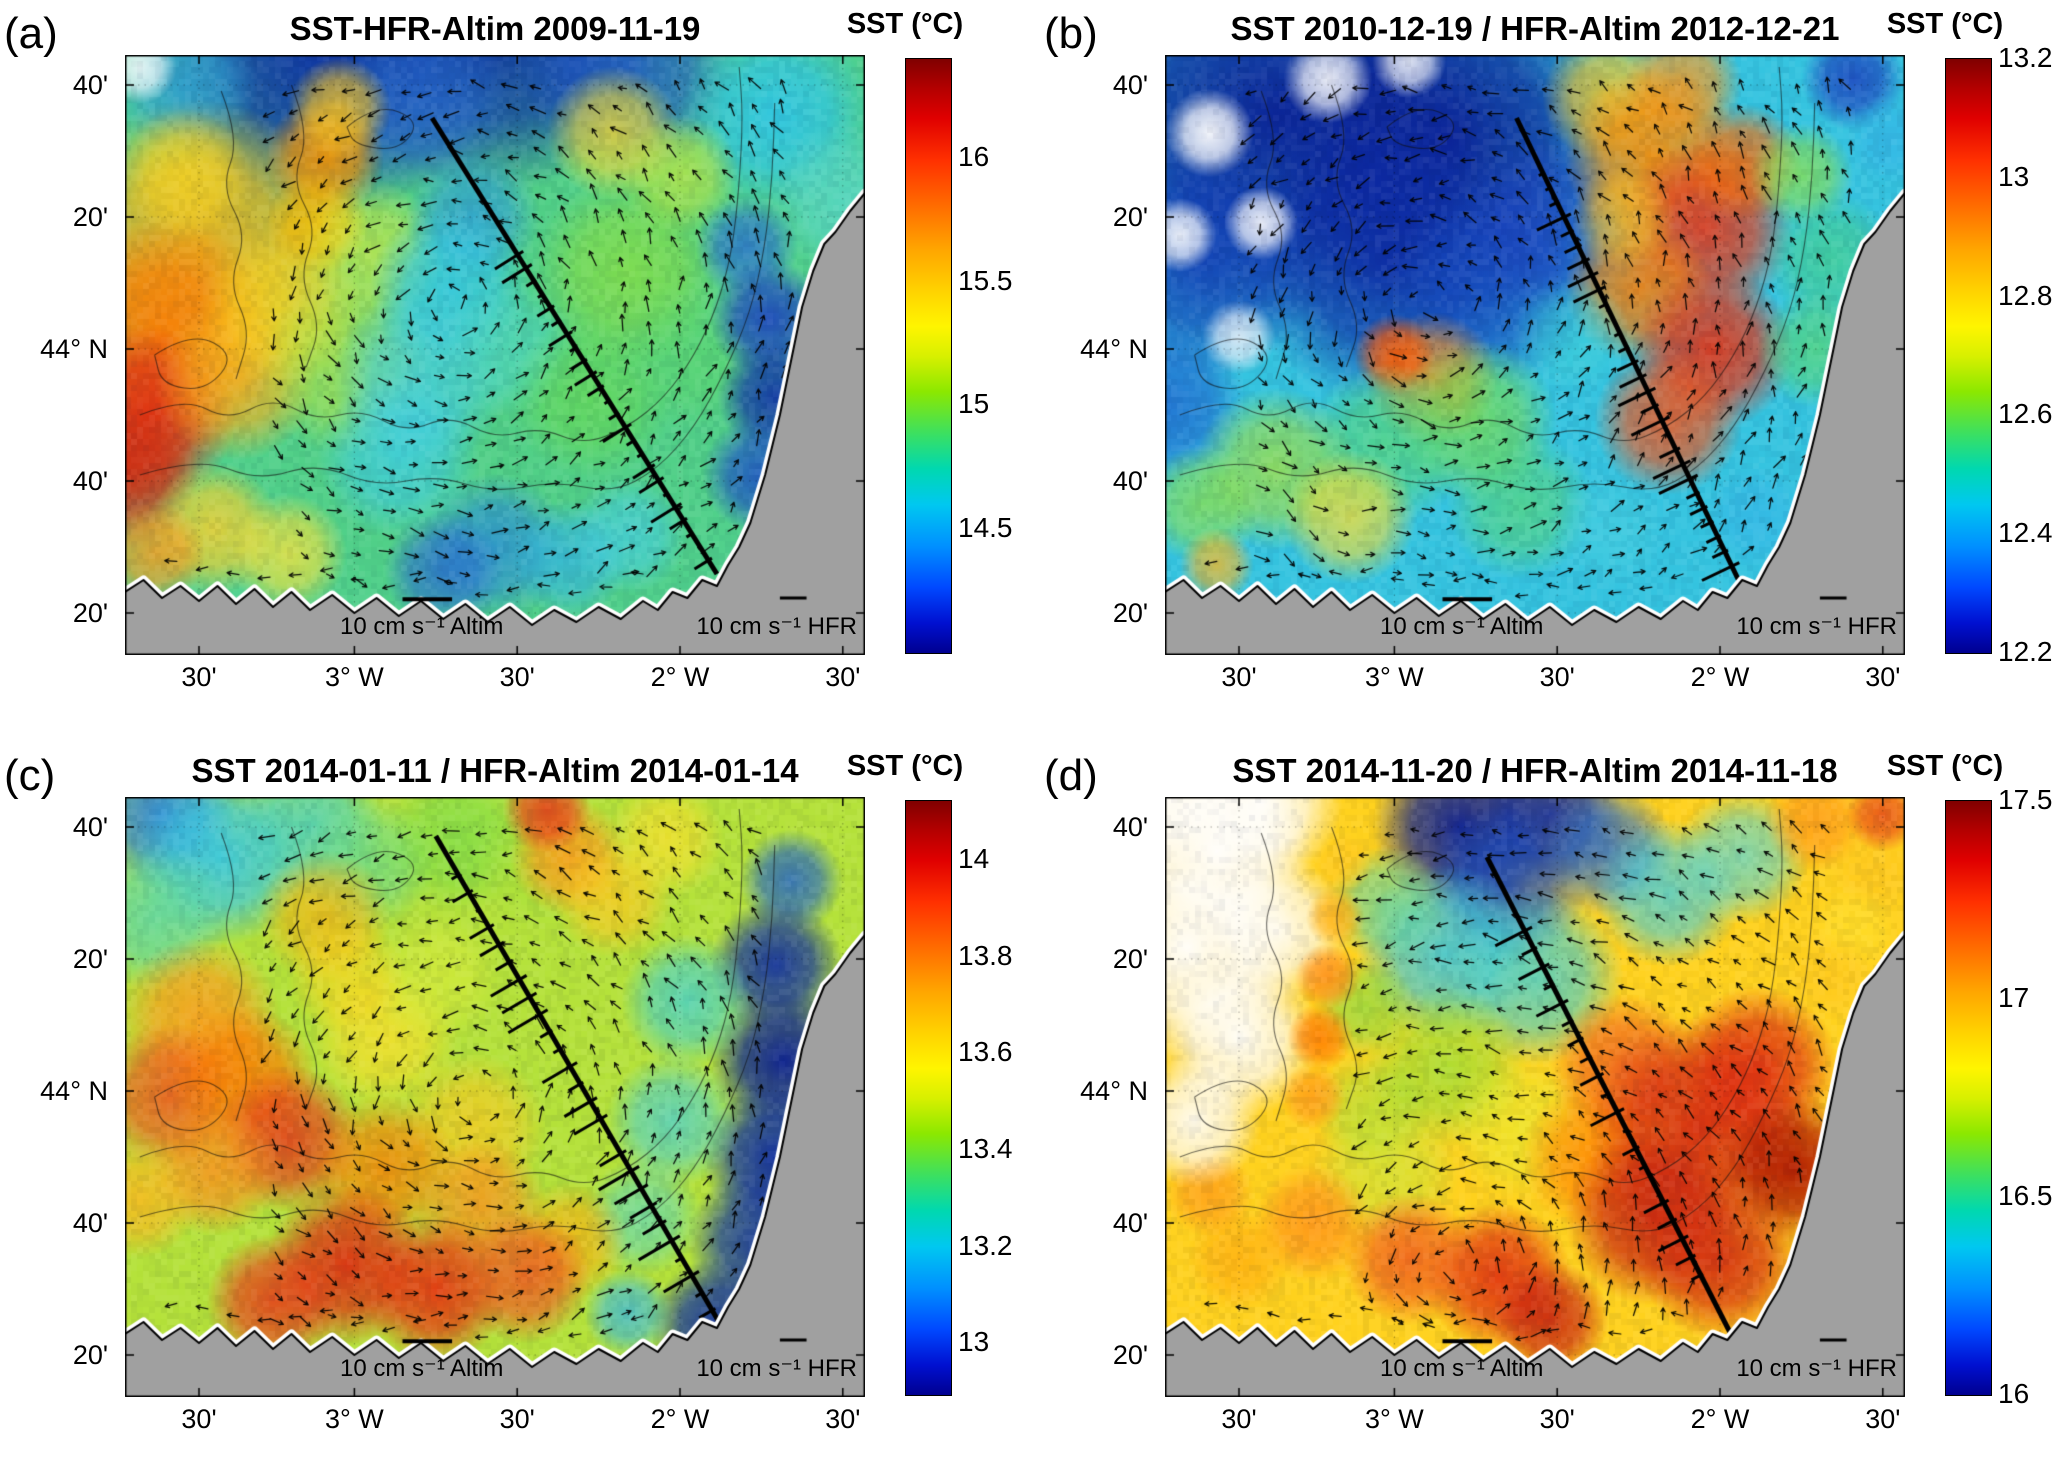 This screenshot has height=1484, width=2067. I want to click on panel-letter: (a), so click(31, 33).